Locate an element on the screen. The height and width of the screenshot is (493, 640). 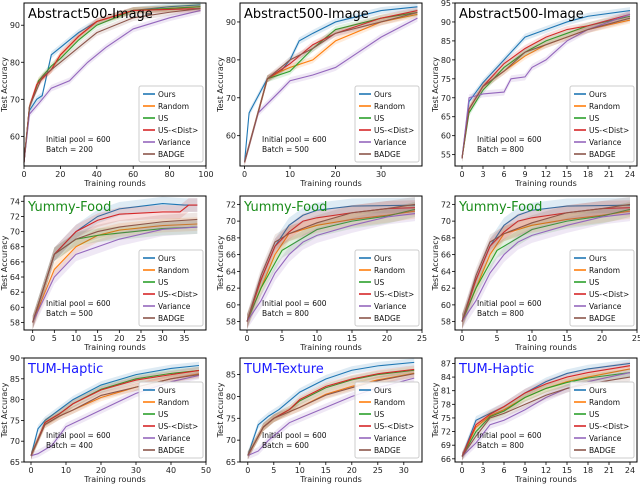
x-tick-label: 24 is located at coordinates (630, 174).